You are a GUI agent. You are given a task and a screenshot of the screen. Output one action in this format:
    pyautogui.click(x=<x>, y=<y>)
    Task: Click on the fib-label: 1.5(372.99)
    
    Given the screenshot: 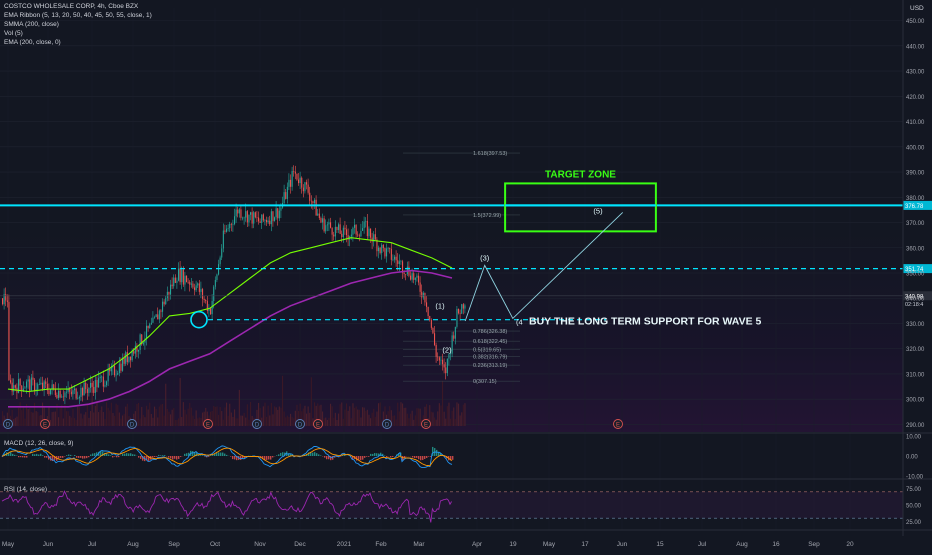 What is the action you would take?
    pyautogui.click(x=487, y=216)
    